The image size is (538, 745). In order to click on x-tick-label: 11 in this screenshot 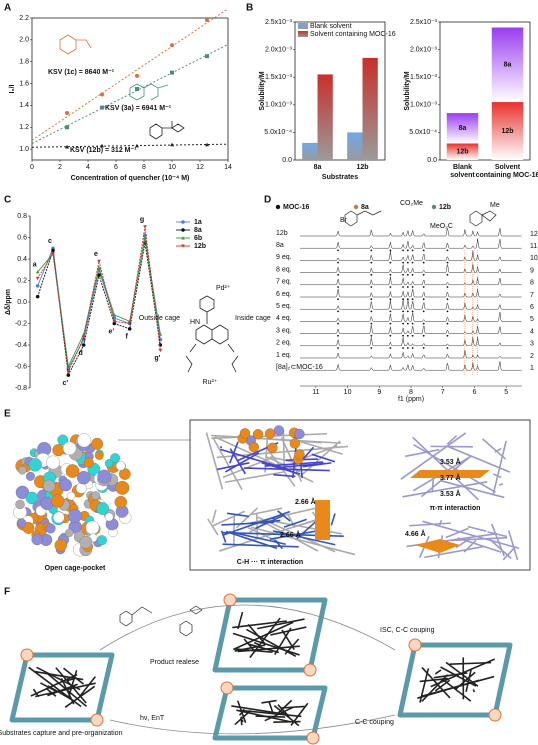, I will do `click(315, 392)`.